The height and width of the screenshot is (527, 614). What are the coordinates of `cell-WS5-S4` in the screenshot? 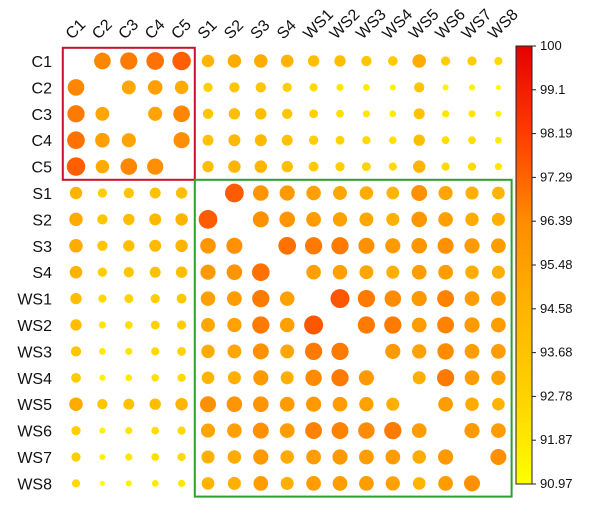 It's located at (287, 404).